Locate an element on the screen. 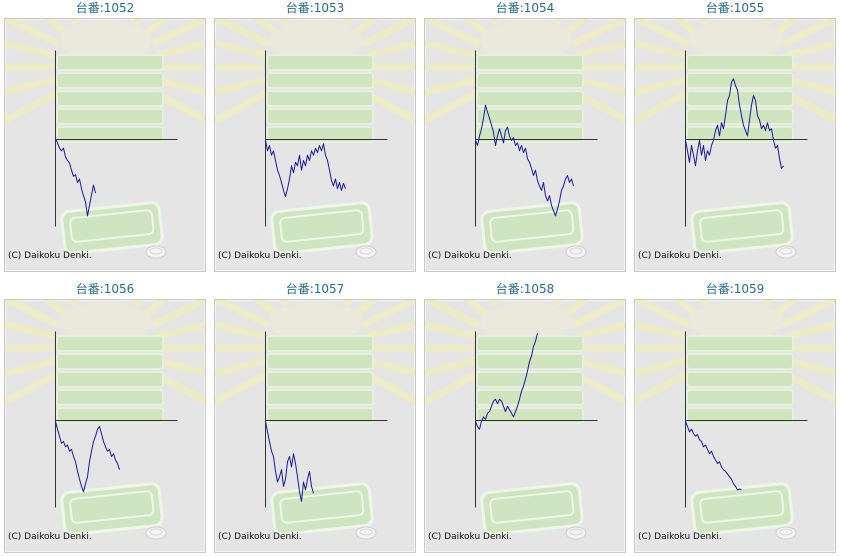 Image resolution: width=841 pixels, height=556 pixels. machine-number-title: 台番:1053 is located at coordinates (315, 8).